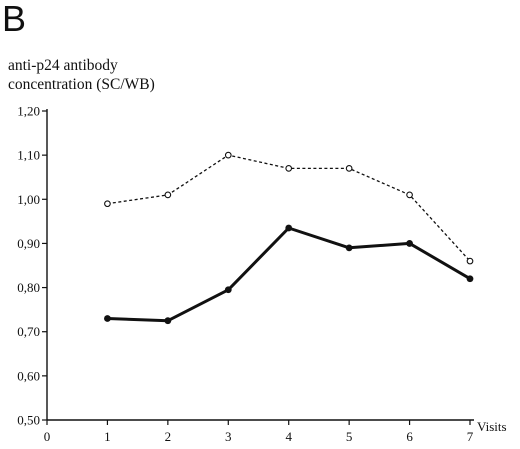 The height and width of the screenshot is (449, 520). Describe the element at coordinates (28, 331) in the screenshot. I see `y-tick-label: 0,70` at that location.